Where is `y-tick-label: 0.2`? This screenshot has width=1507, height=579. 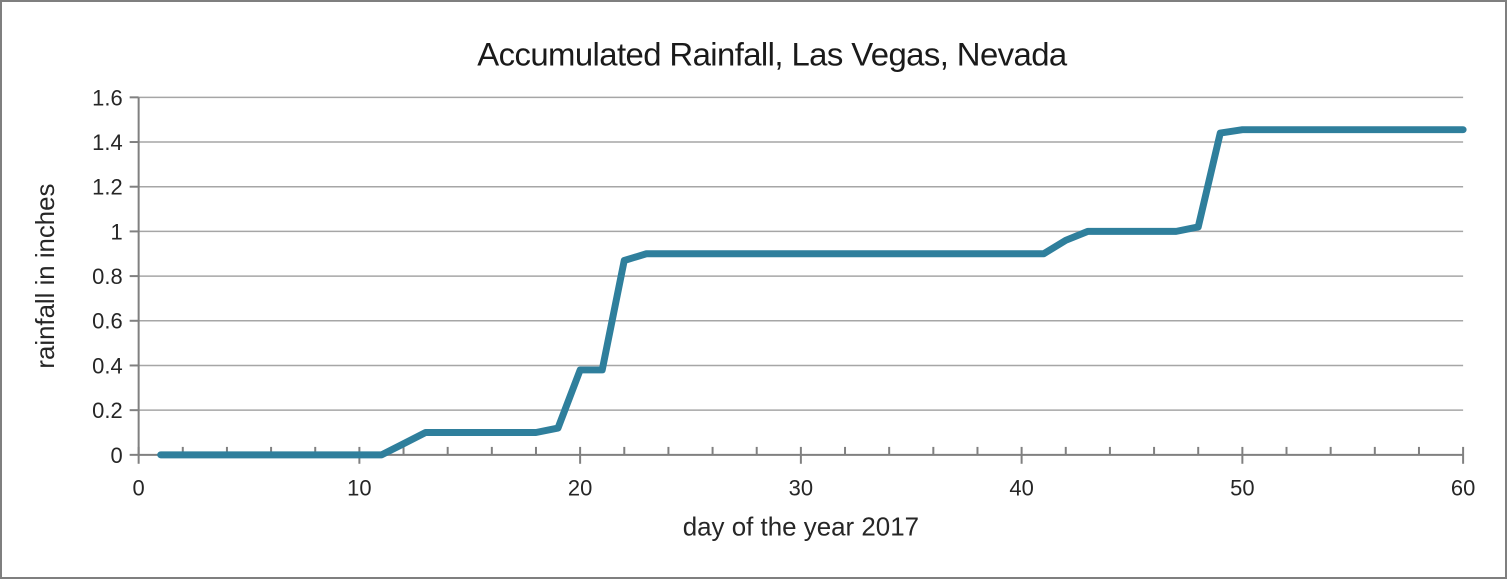
y-tick-label: 0.2 is located at coordinates (107, 410).